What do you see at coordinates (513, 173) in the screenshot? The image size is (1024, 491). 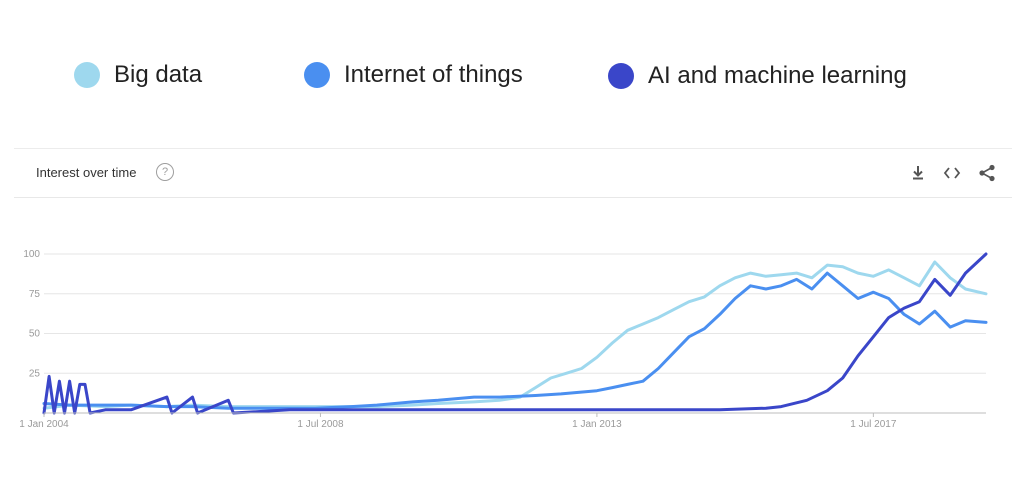 I see `card-header: Interest over time ?` at bounding box center [513, 173].